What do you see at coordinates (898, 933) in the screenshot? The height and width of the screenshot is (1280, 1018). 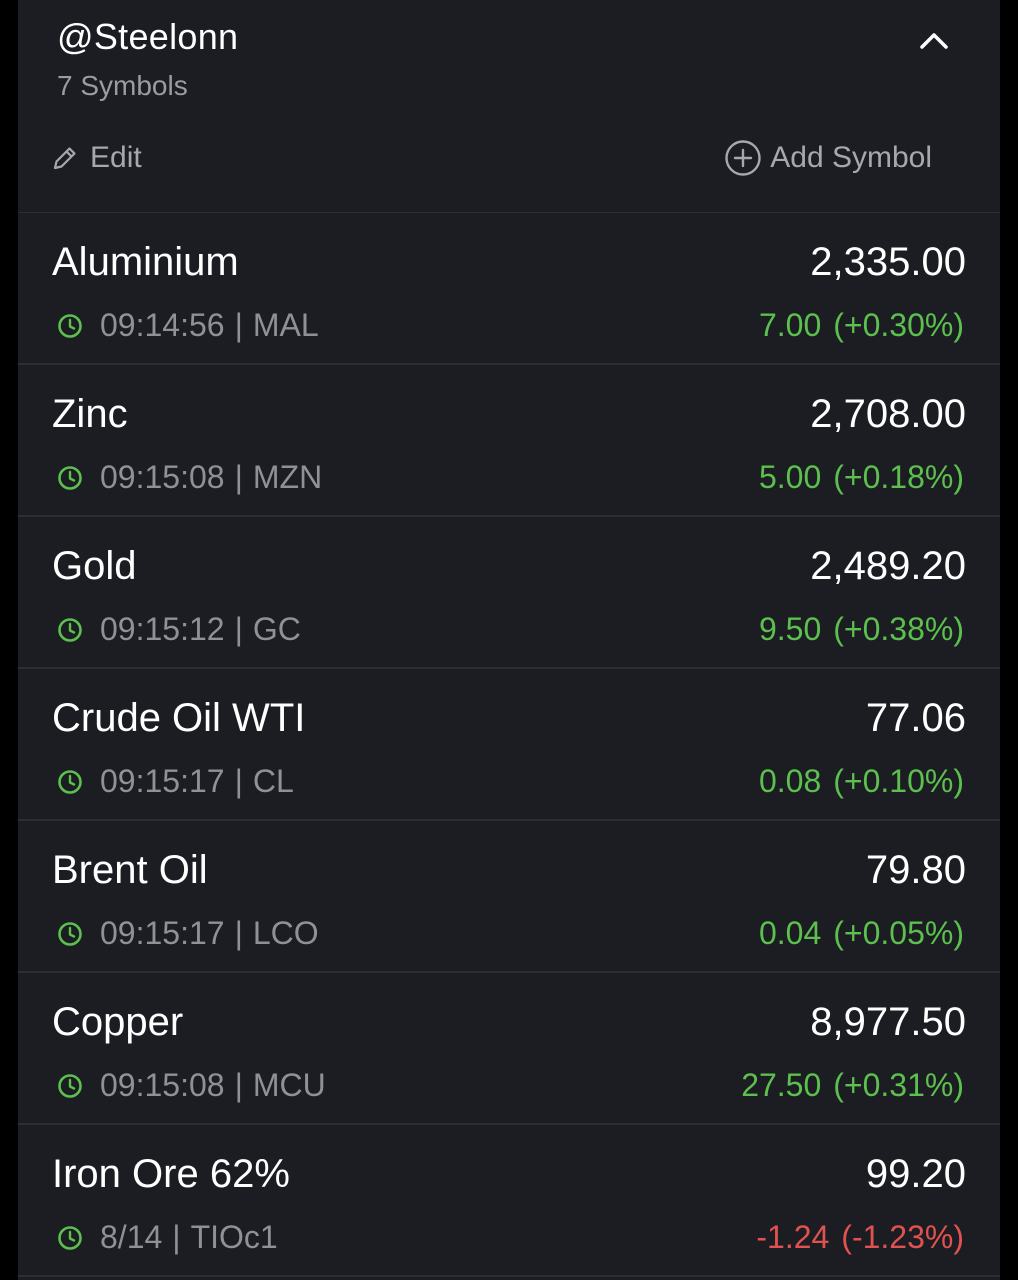 I see `change-percent: (+0.05%)` at bounding box center [898, 933].